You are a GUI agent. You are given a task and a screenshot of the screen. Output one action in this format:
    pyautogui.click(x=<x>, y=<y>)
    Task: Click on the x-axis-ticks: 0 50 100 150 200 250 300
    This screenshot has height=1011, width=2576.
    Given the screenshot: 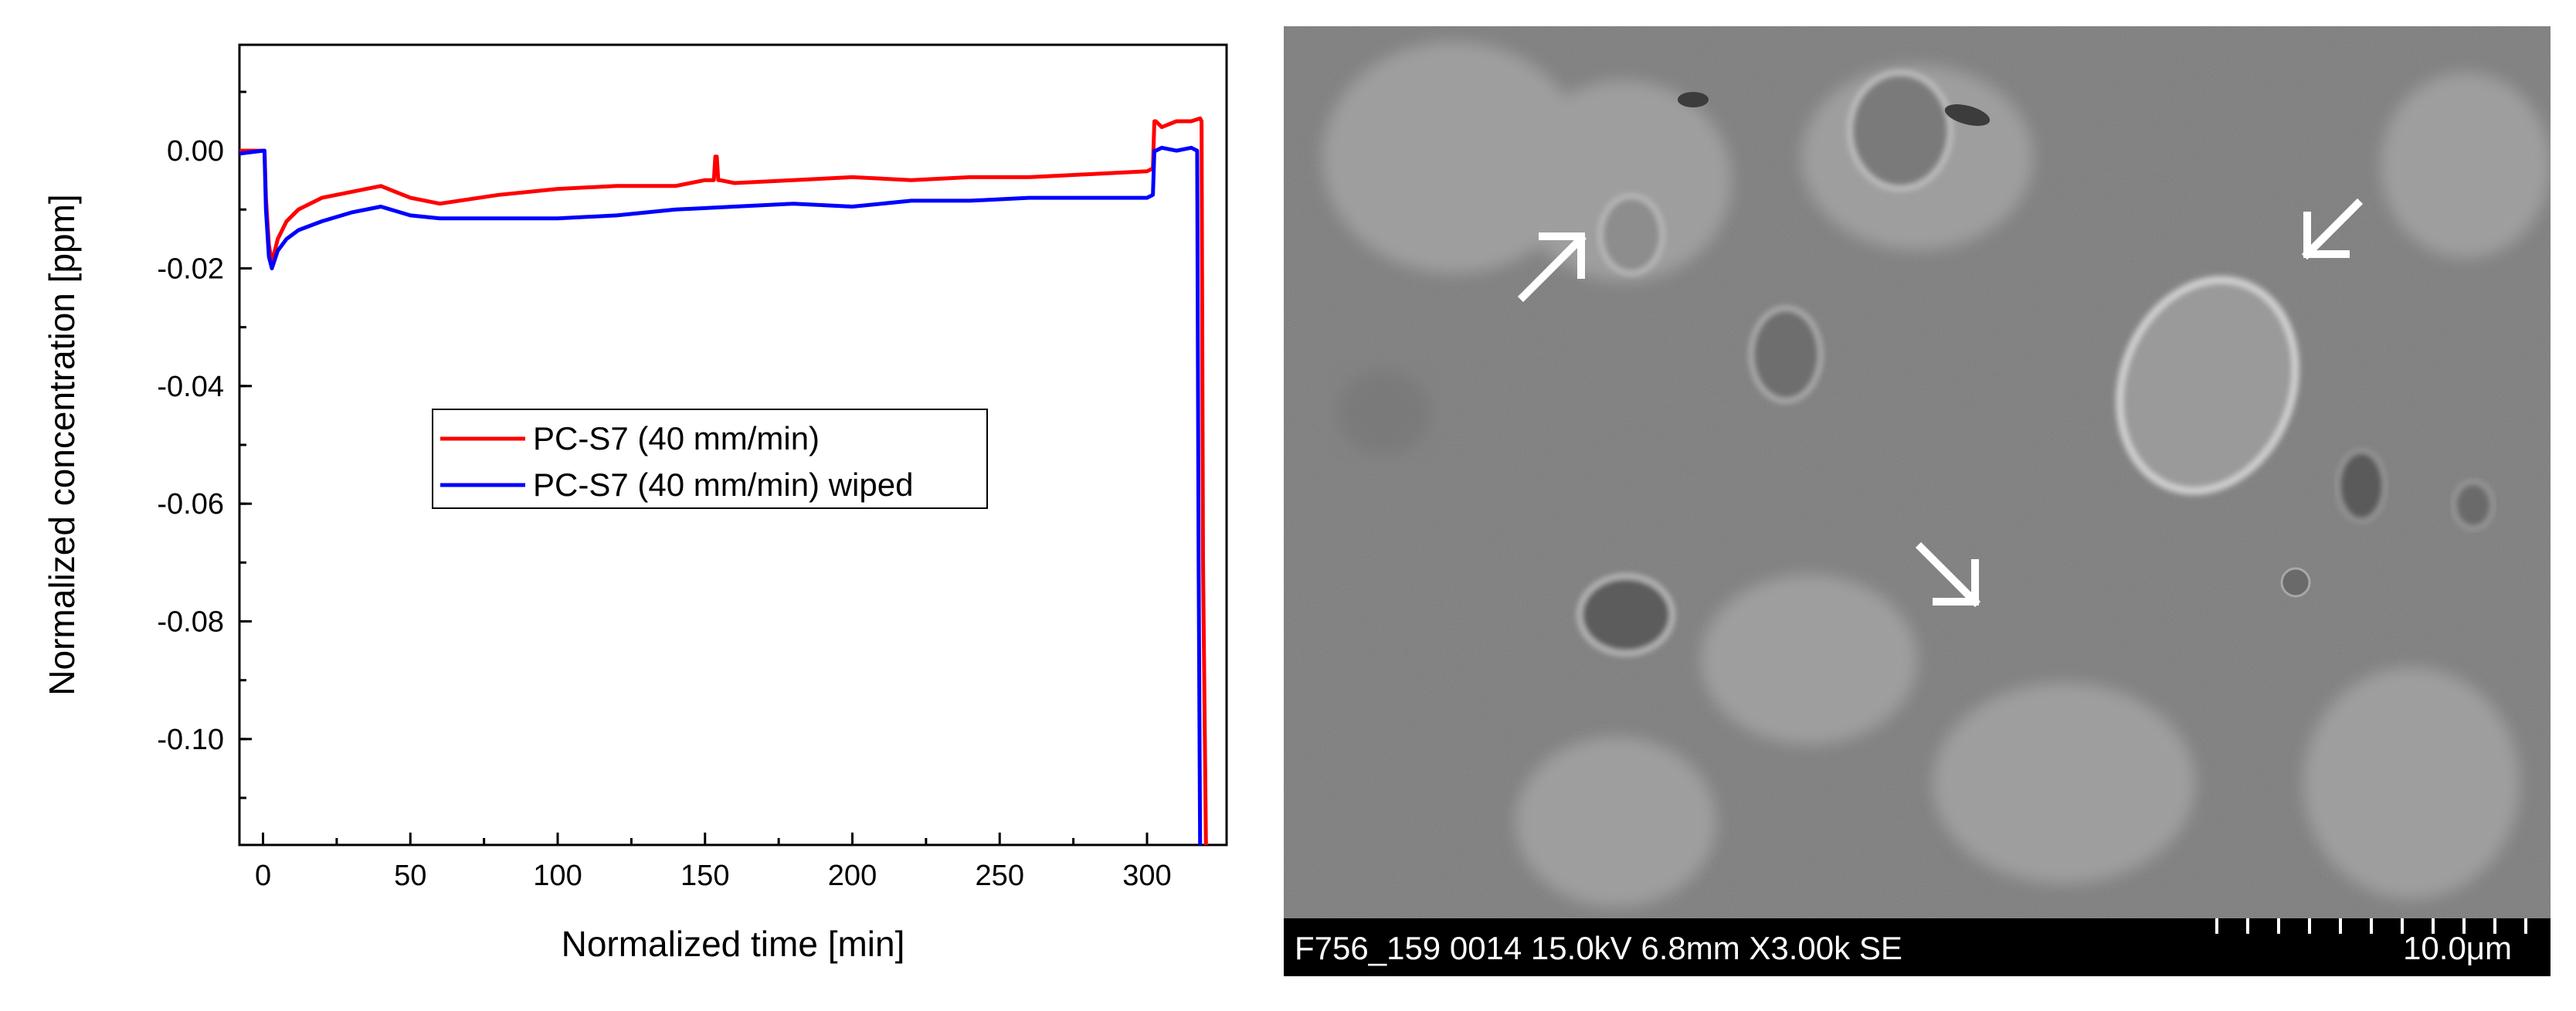 What is the action you would take?
    pyautogui.click(x=714, y=862)
    